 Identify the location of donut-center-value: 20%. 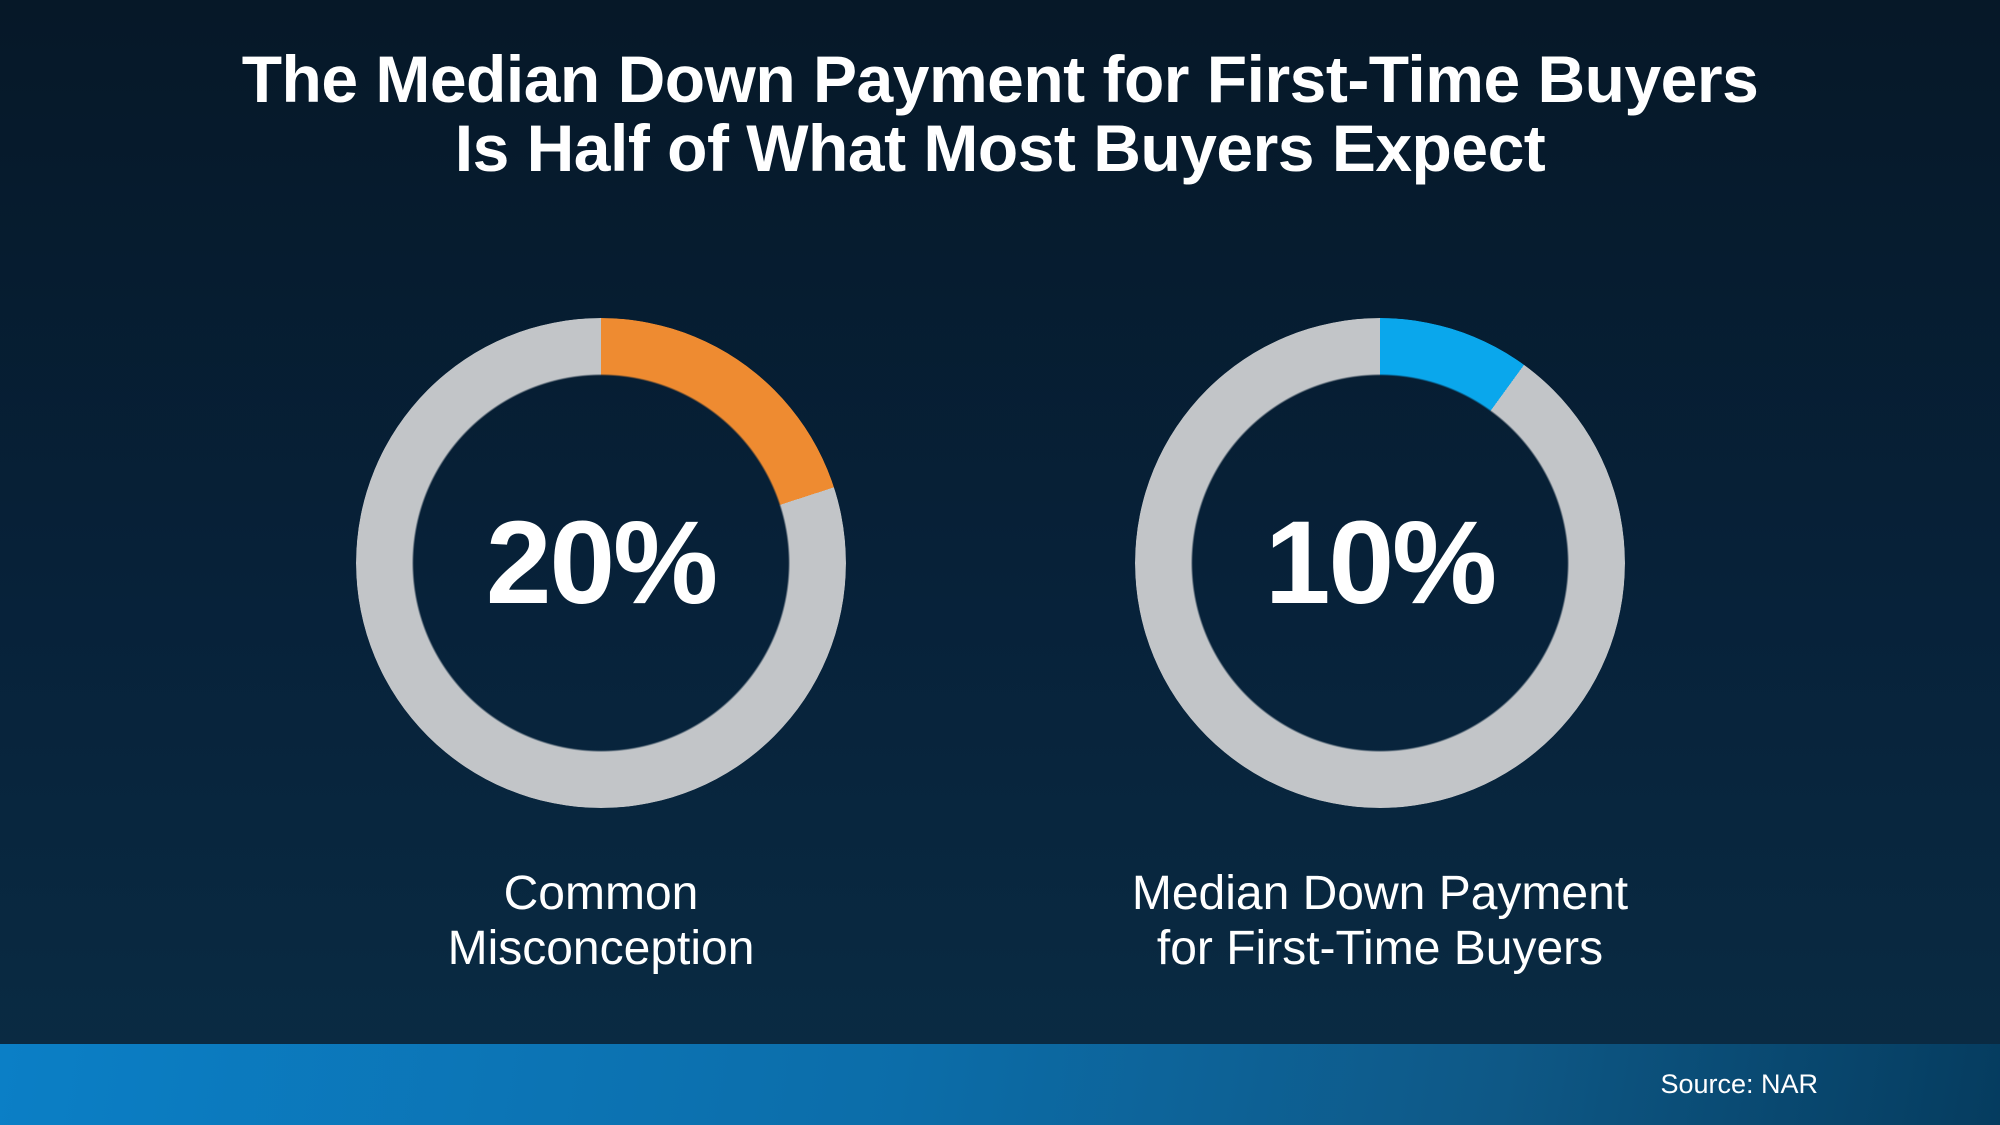
(601, 563).